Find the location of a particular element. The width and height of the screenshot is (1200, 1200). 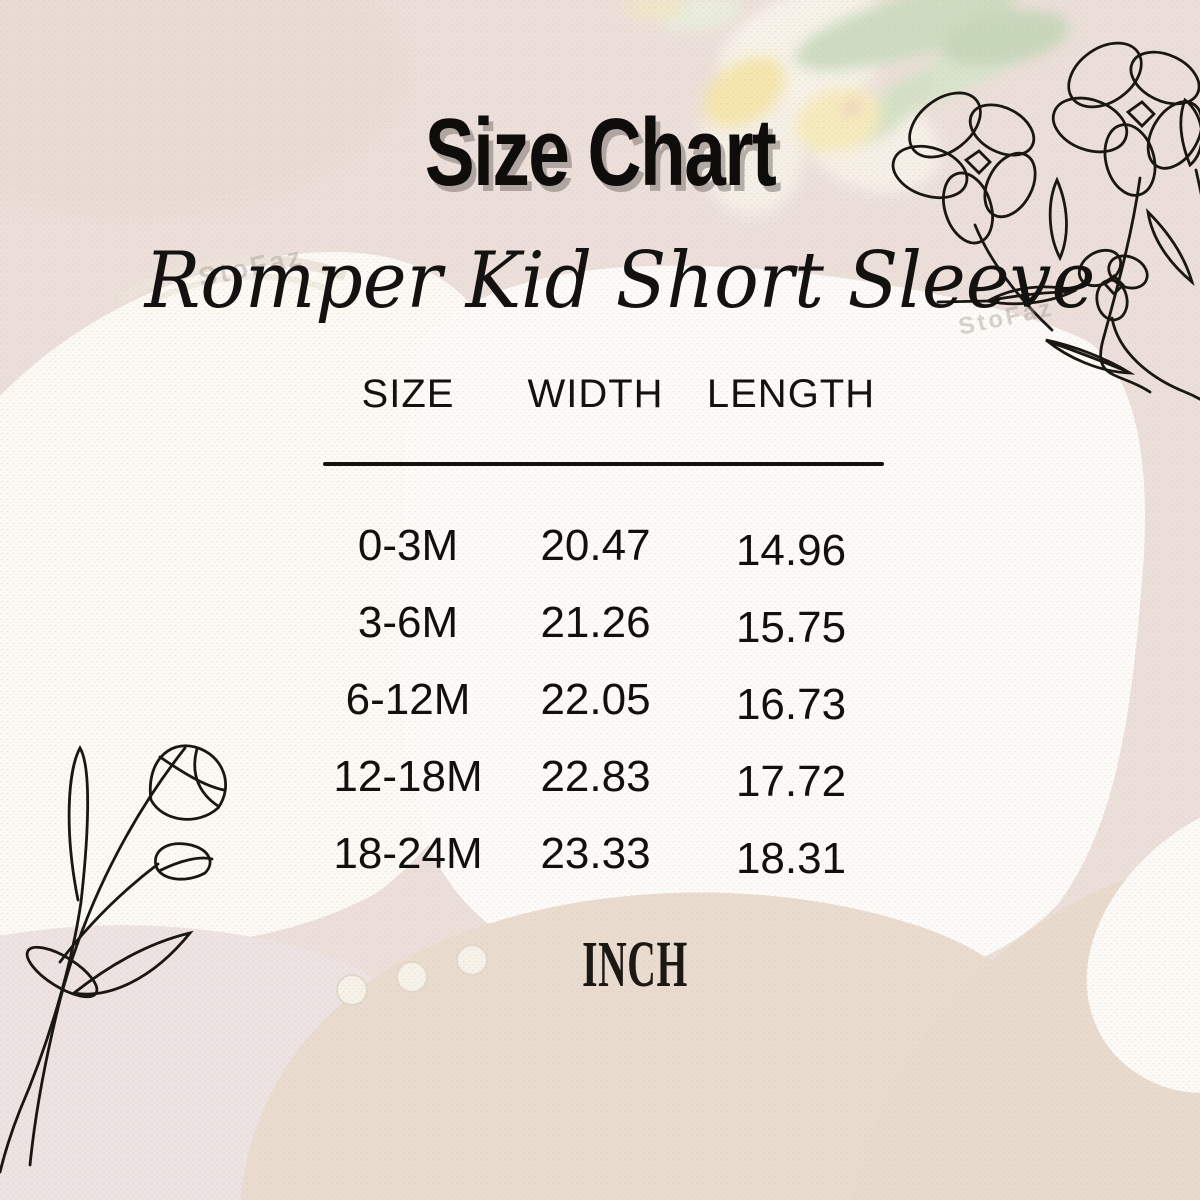

table-row: 6-12M 22.05 16.73 is located at coordinates (603, 699).